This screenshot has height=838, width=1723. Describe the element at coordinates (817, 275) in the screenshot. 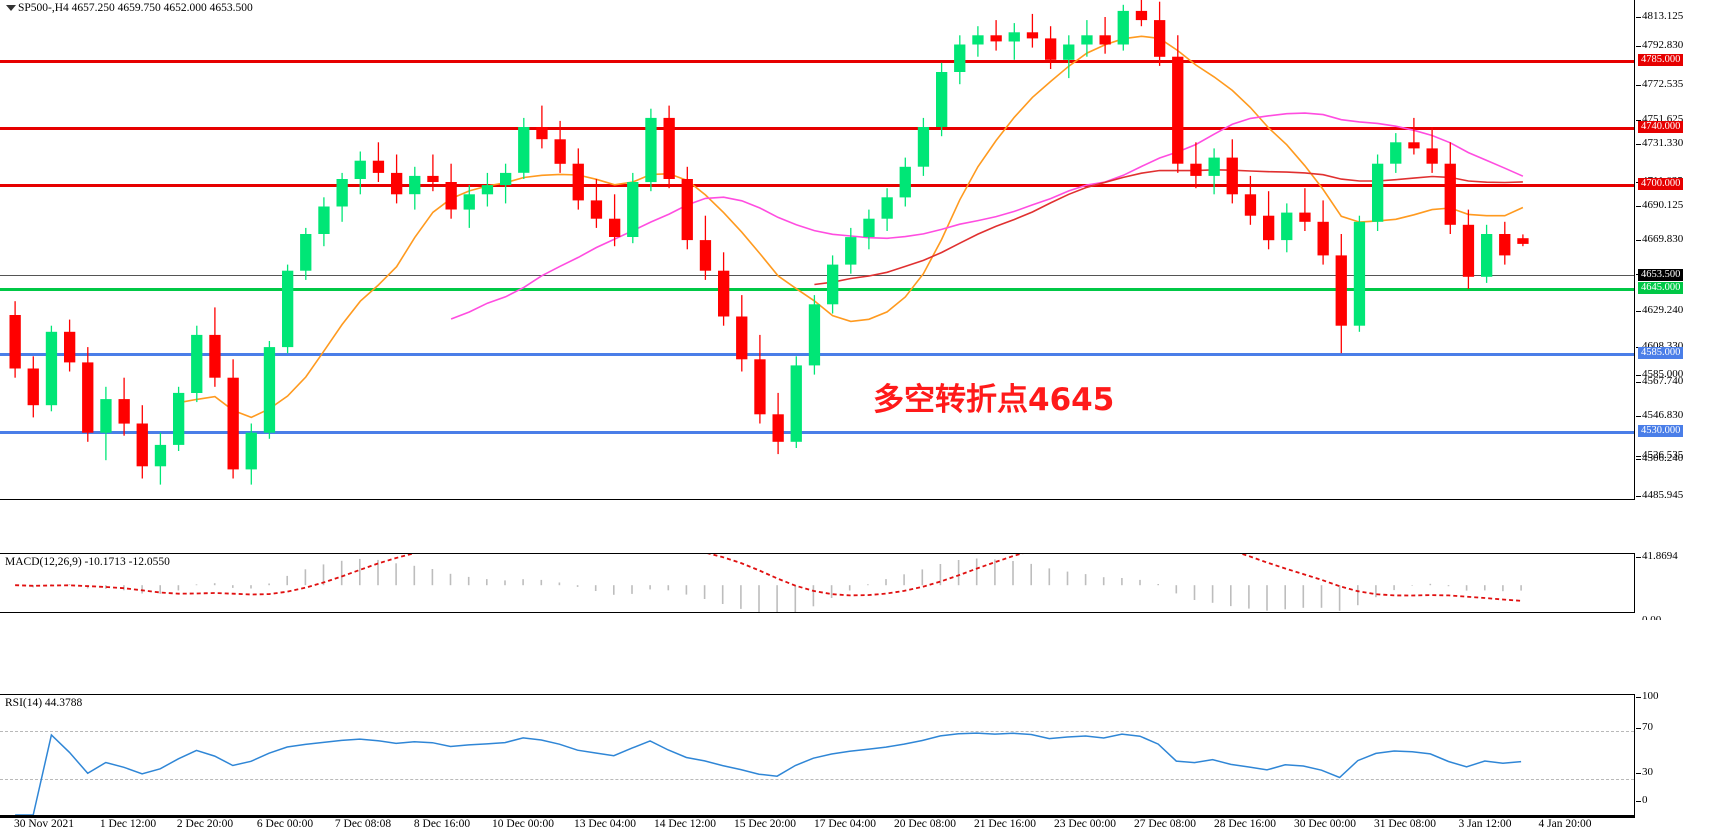

I see `price-level-line-4653.500` at that location.